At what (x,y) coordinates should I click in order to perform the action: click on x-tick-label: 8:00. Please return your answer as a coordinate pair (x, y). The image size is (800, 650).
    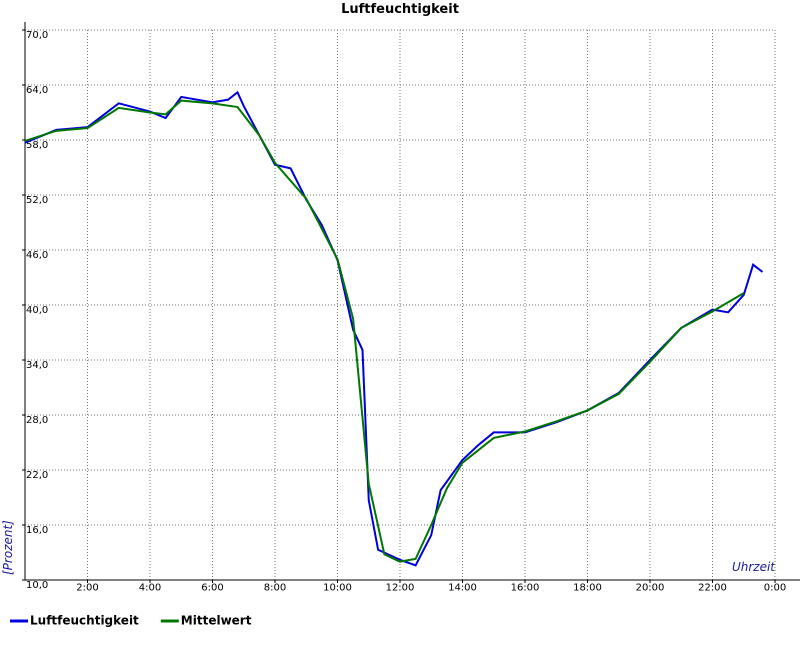
    Looking at the image, I should click on (275, 587).